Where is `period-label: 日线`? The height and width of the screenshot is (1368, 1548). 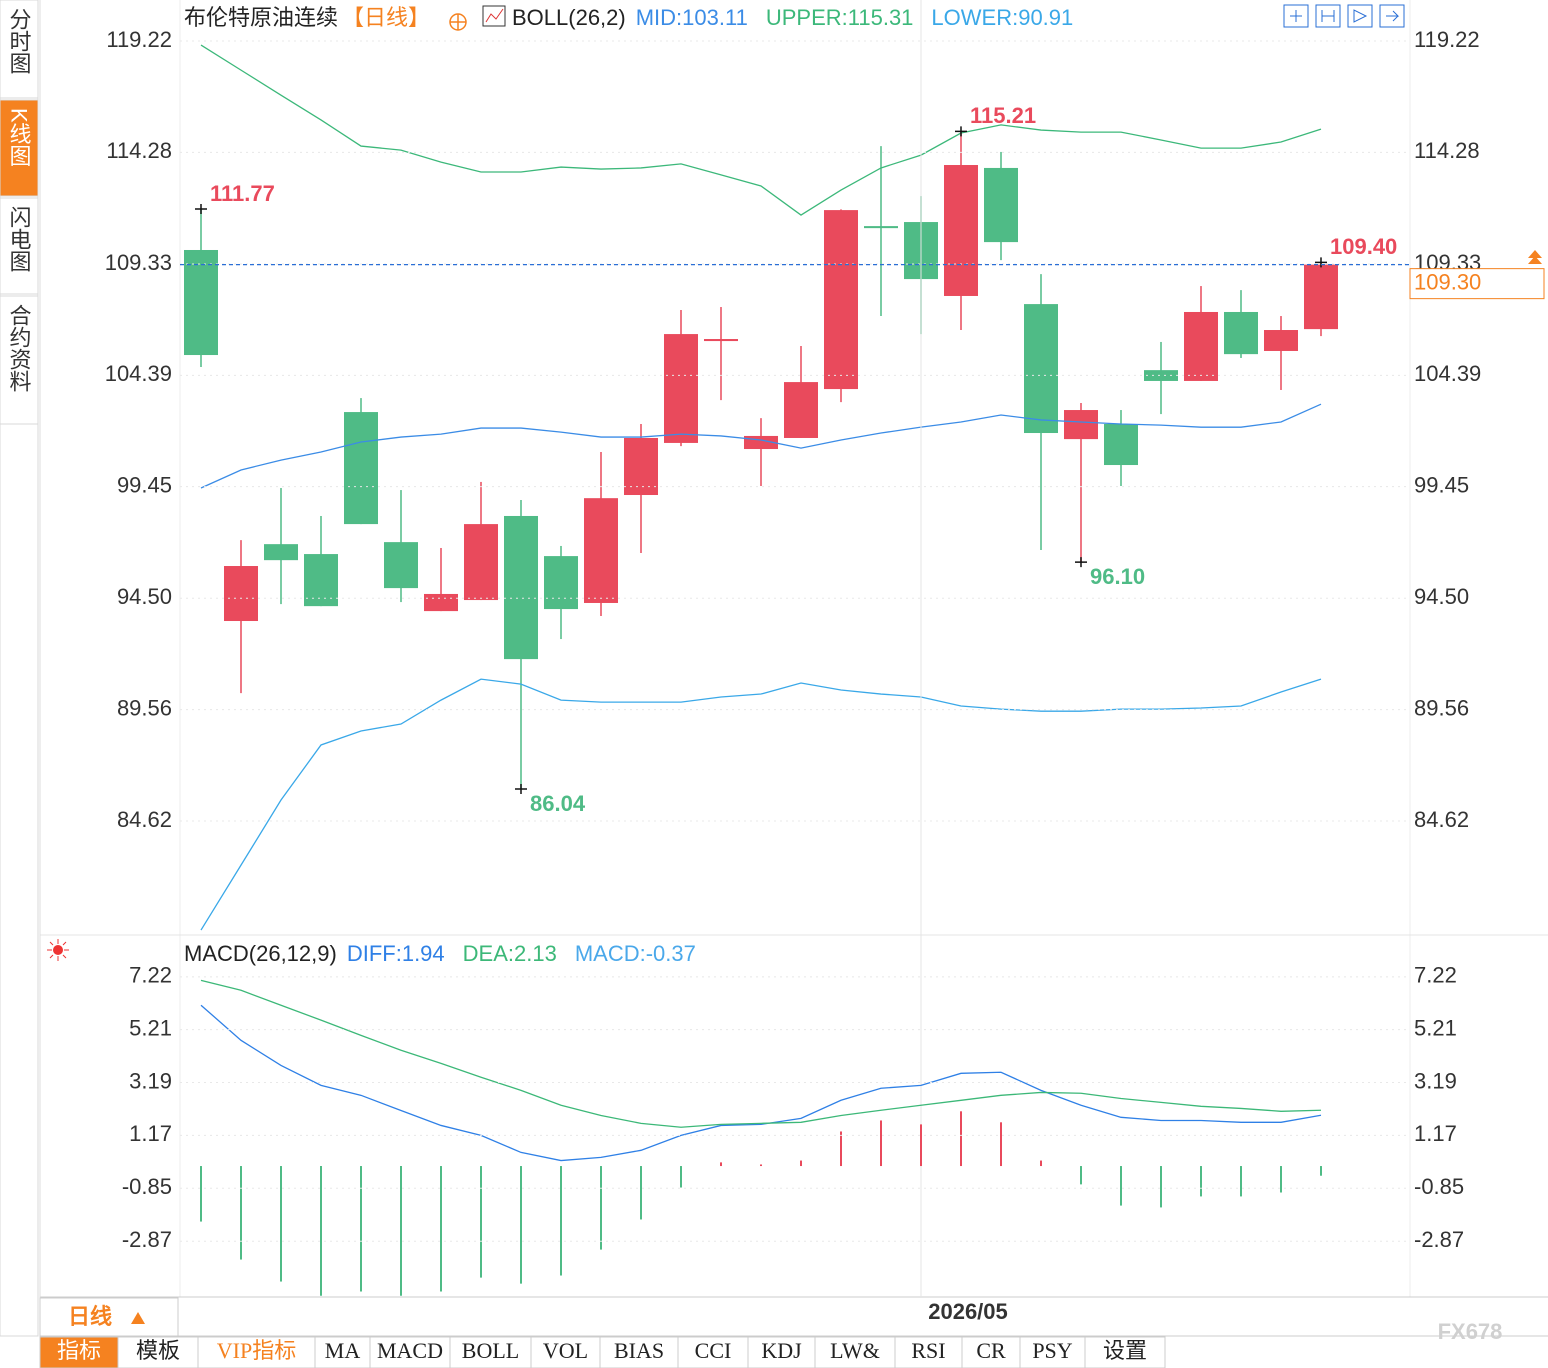 period-label: 日线 is located at coordinates (90, 1316).